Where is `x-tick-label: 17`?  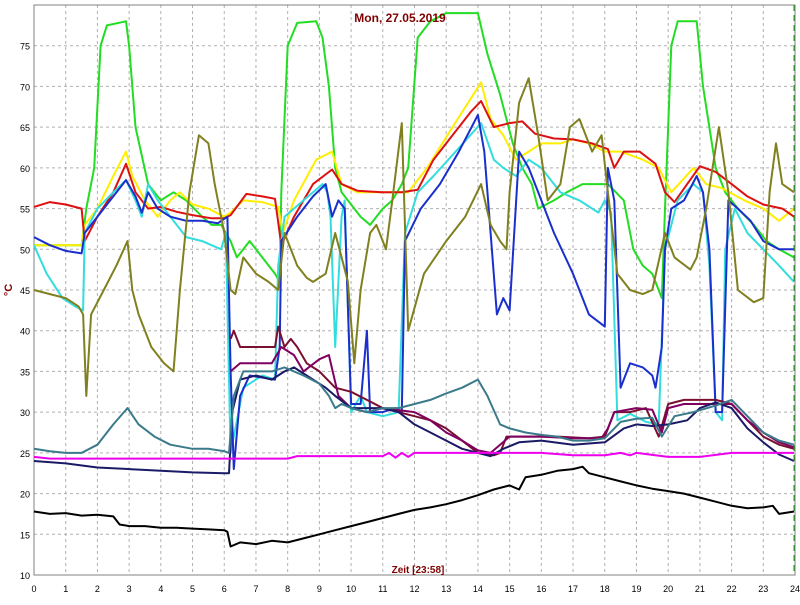
x-tick-label: 17 is located at coordinates (573, 589).